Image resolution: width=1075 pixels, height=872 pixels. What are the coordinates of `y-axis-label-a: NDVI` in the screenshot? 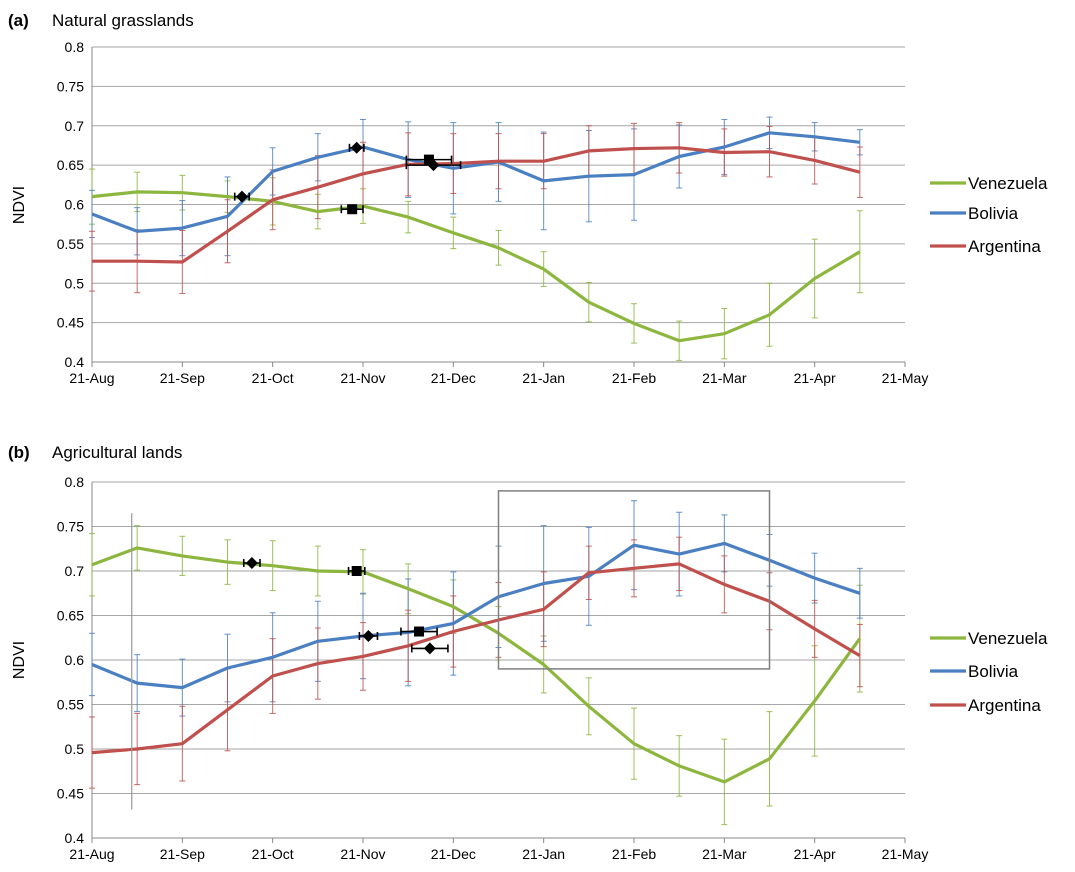 It's located at (19, 205).